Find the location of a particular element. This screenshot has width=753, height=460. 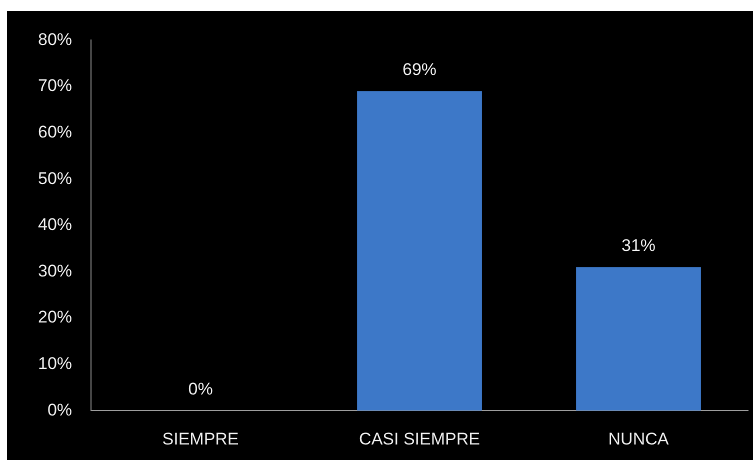

y-tick-label: 70% is located at coordinates (55, 86).